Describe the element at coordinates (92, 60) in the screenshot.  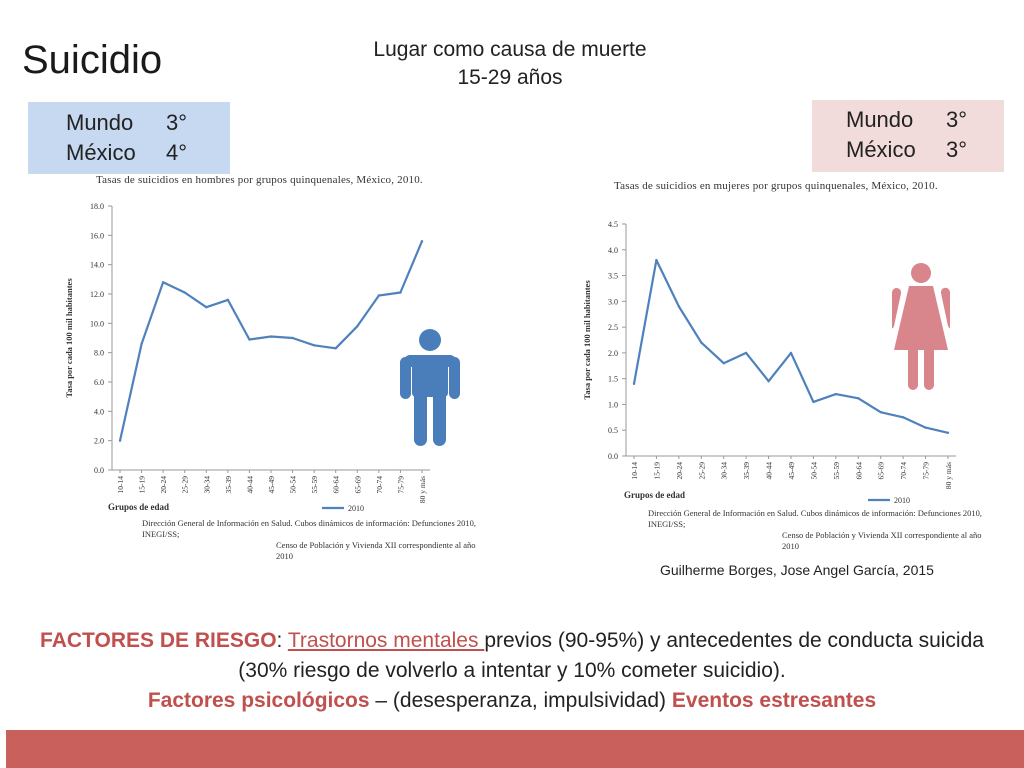
I see `slide-title: Suicidio` at that location.